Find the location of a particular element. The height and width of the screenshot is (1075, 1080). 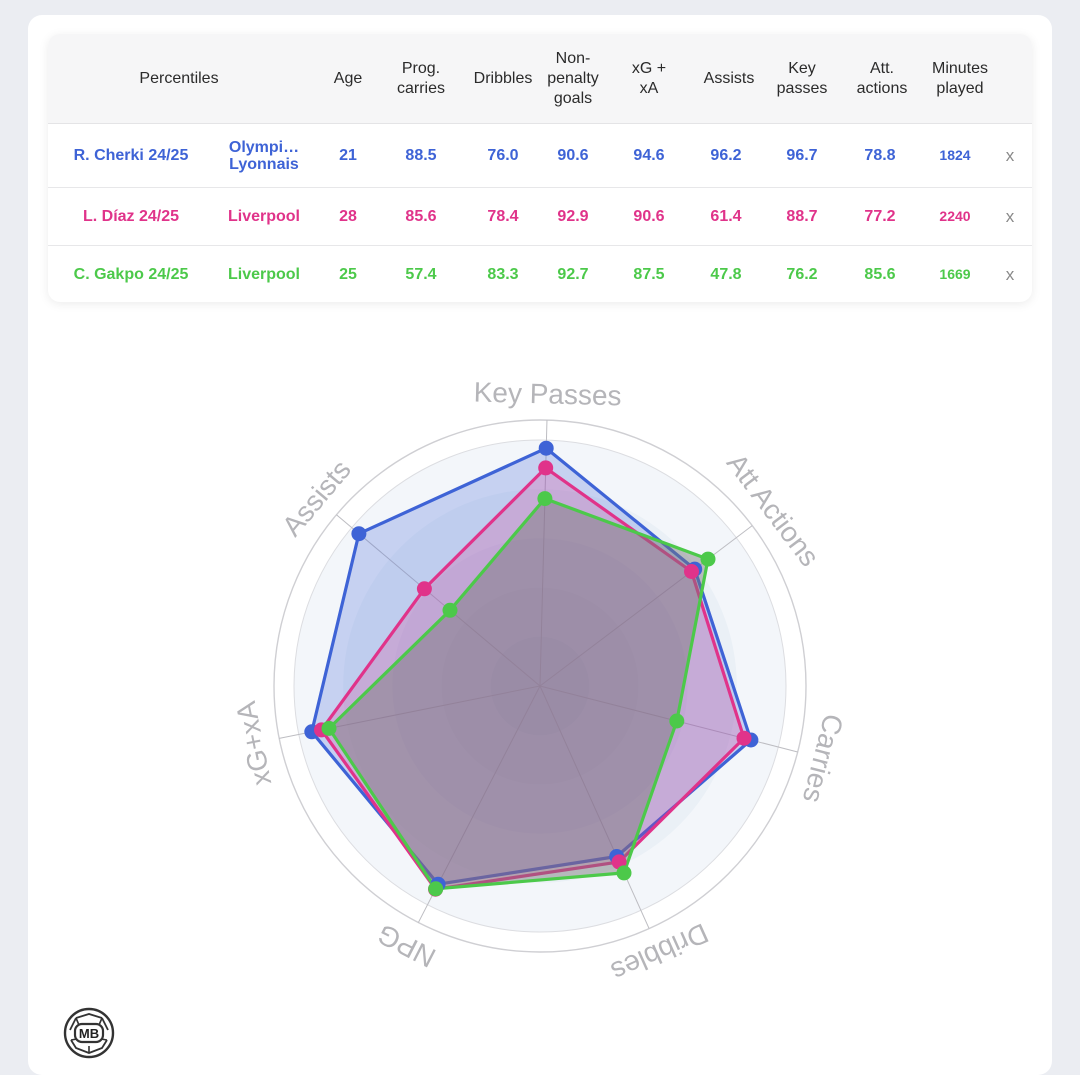

dribbles-cell: 78.4 is located at coordinates (503, 216).